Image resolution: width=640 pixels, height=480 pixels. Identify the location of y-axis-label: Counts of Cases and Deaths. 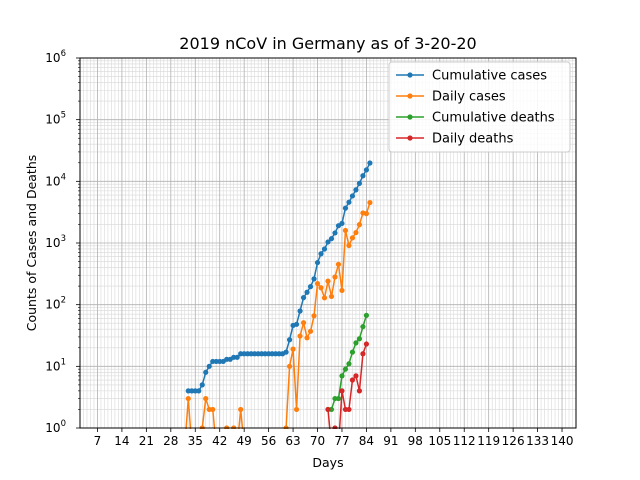
(31, 243).